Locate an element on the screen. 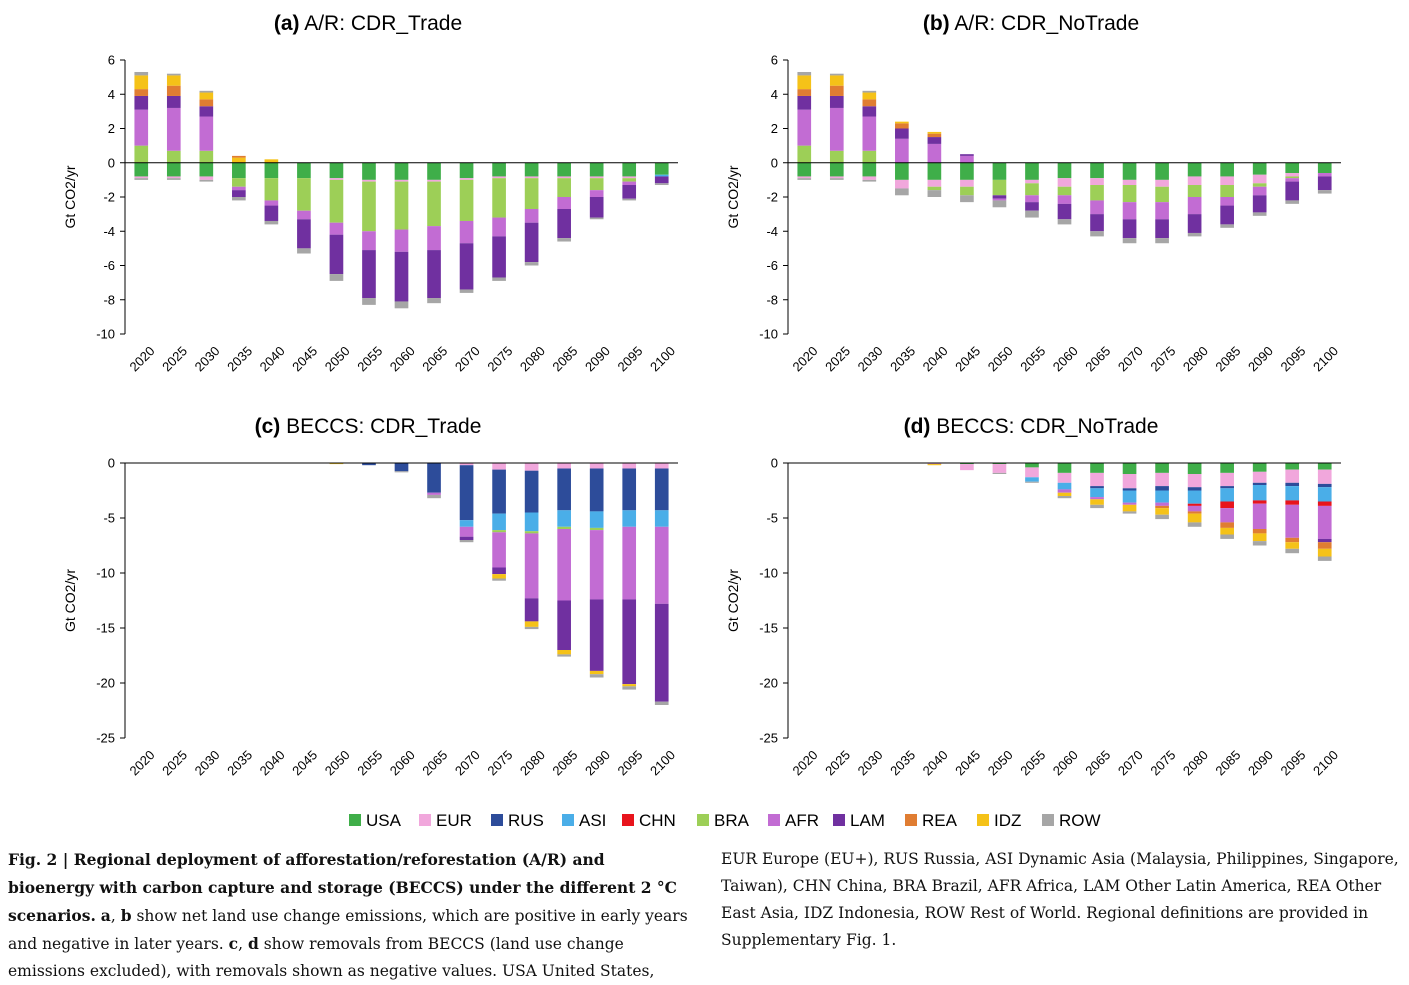  legend-label-lam: LAM is located at coordinates (867, 820).